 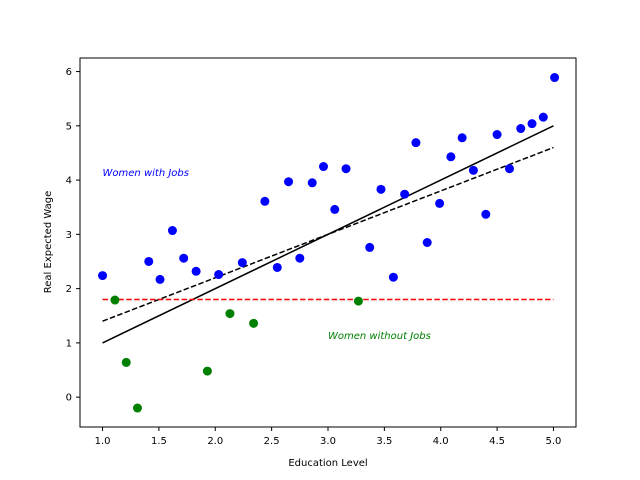 I want to click on y-tick-label-2: 2, so click(x=69, y=289).